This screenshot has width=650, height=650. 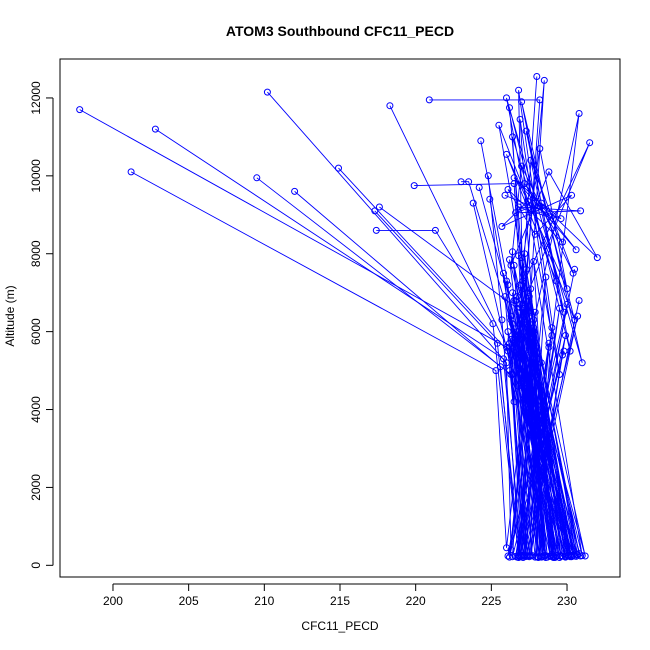 I want to click on x-axis-label: CFC11_PECD, so click(x=339, y=626).